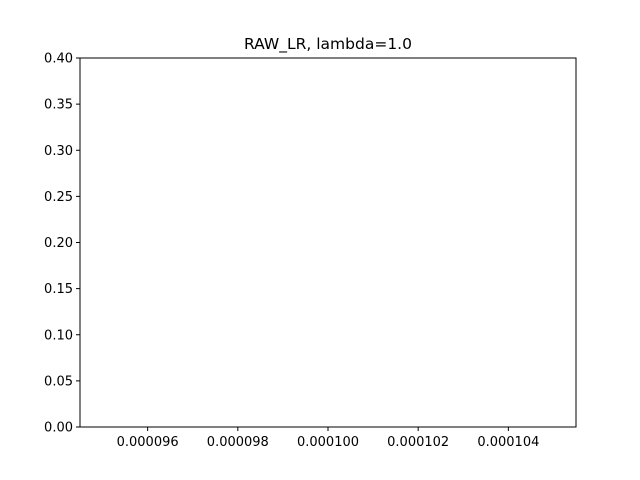 Image resolution: width=640 pixels, height=480 pixels. I want to click on x-tick-label: 0.000096, so click(148, 442).